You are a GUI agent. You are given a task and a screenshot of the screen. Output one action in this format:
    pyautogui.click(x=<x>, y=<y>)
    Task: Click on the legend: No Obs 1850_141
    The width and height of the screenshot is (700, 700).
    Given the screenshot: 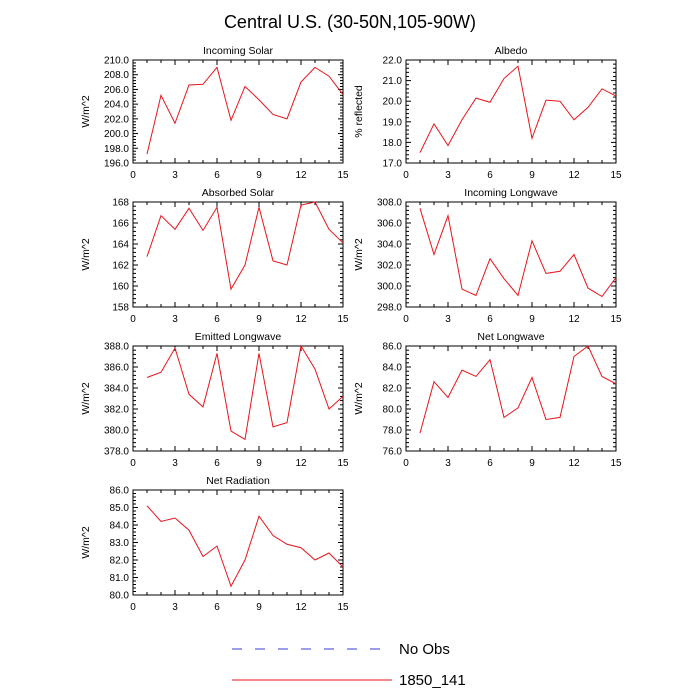 What is the action you would take?
    pyautogui.click(x=349, y=665)
    